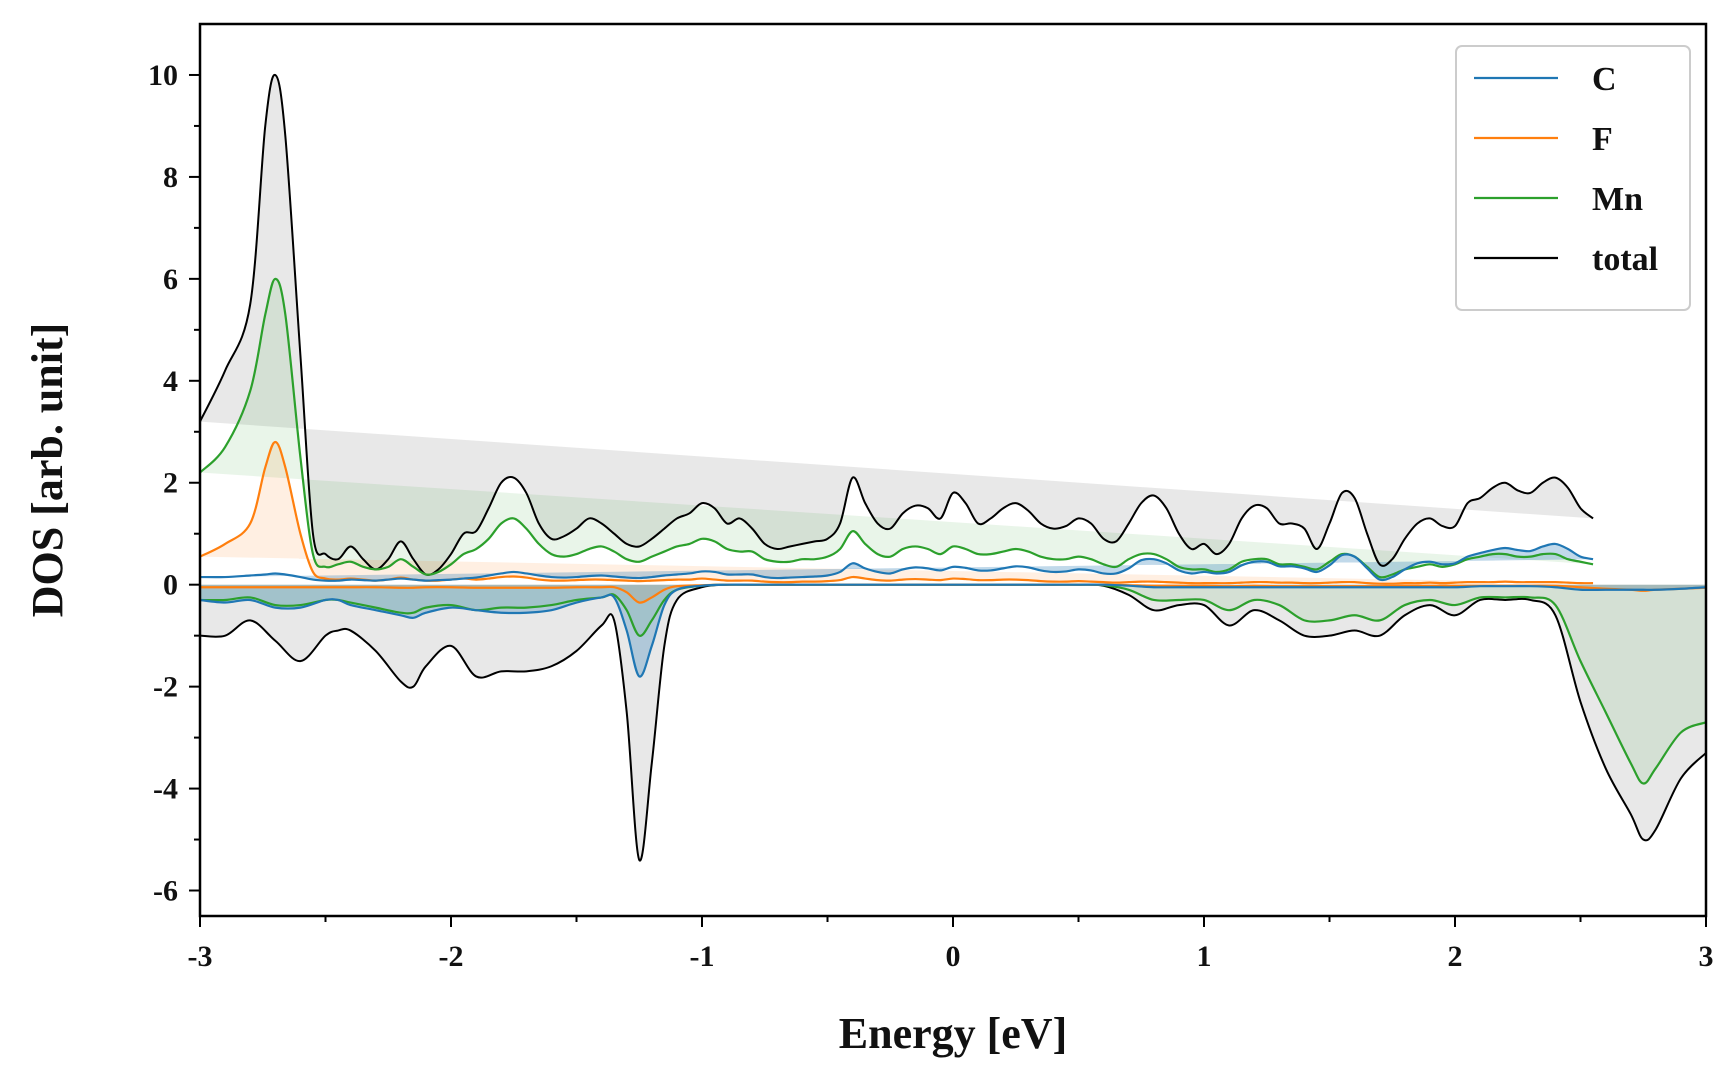 This screenshot has width=1728, height=1080. I want to click on x-tick-label: 1, so click(1204, 956).